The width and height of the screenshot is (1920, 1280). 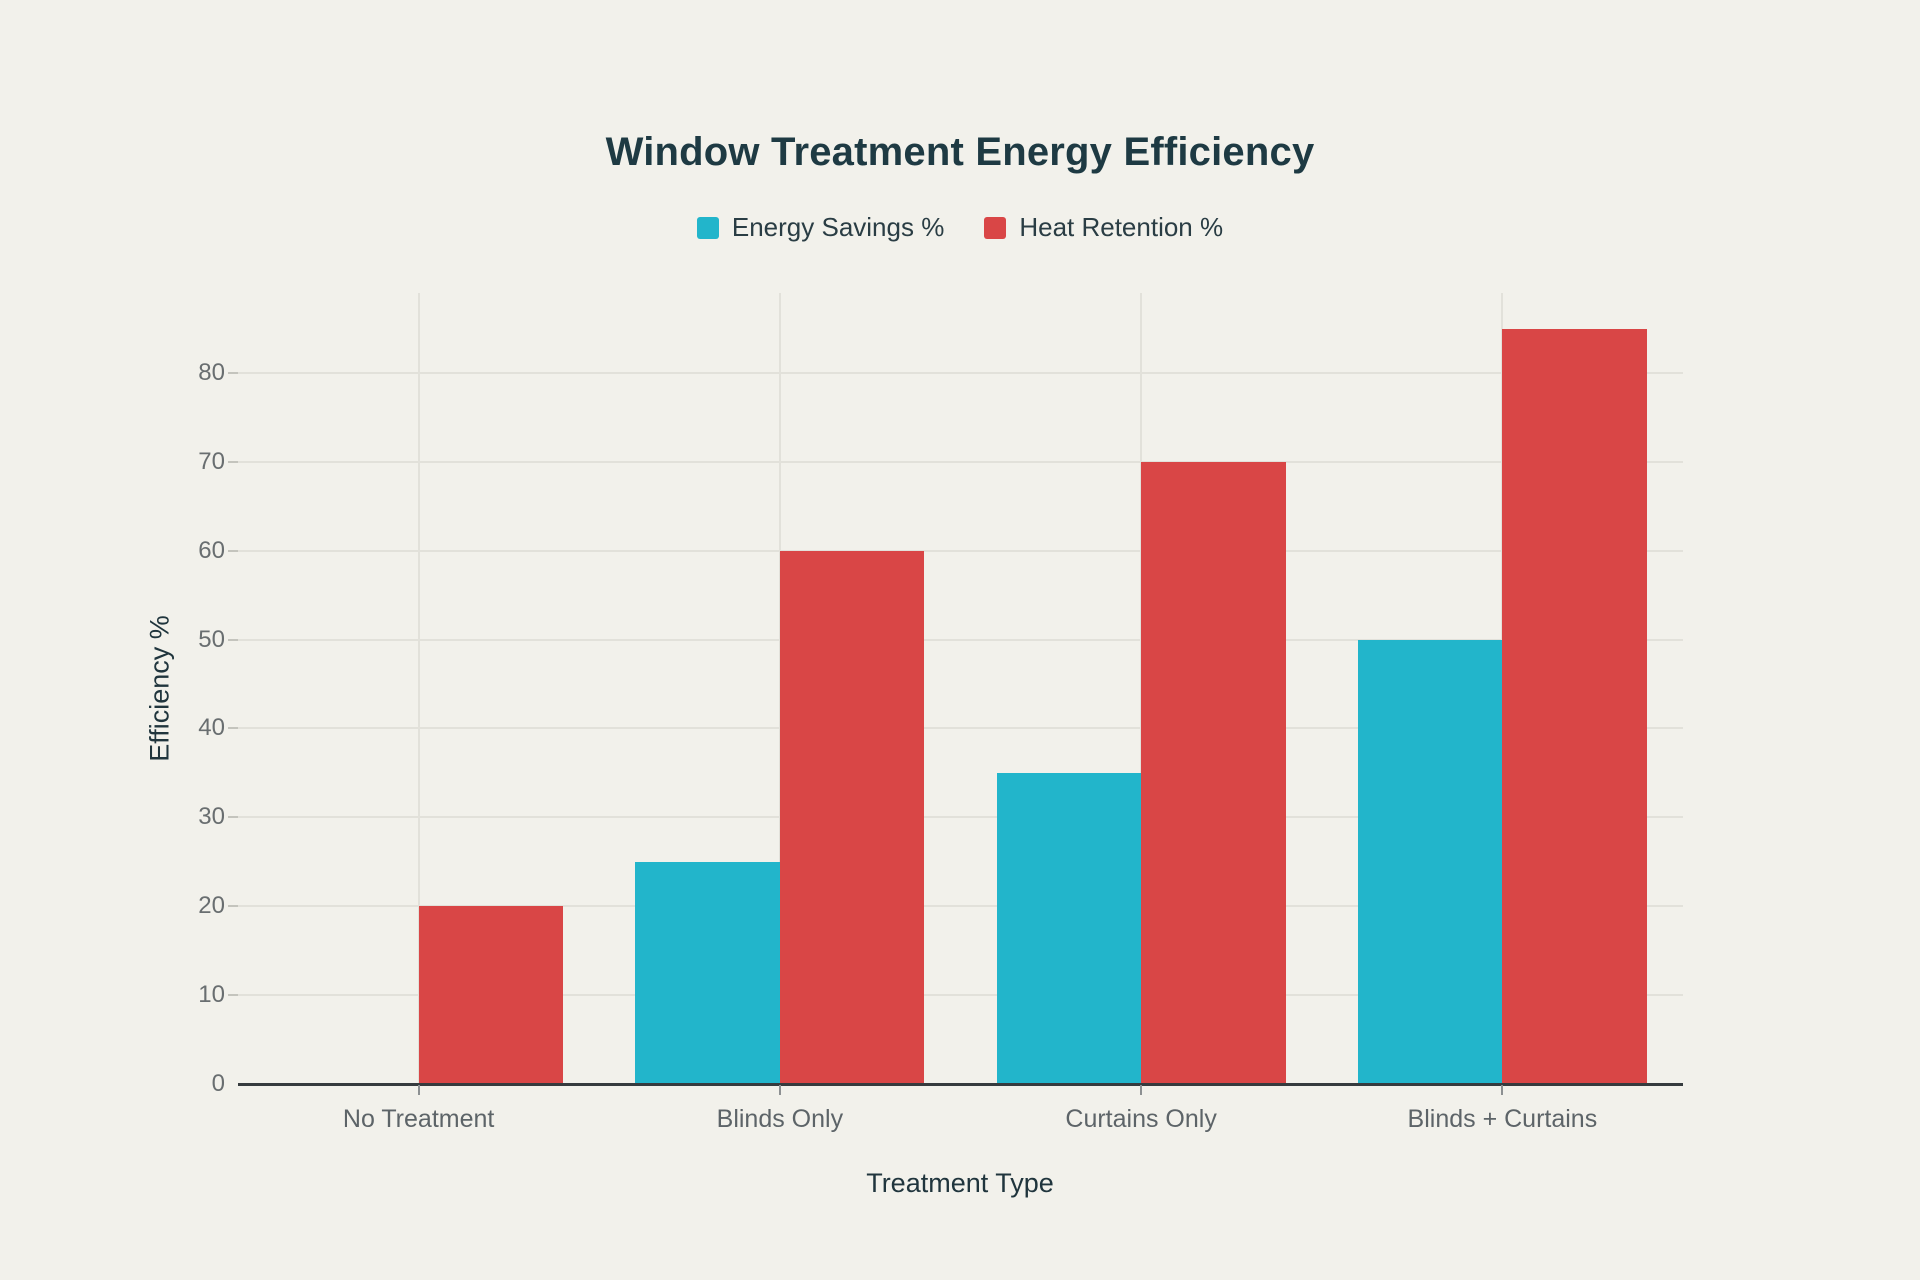 What do you see at coordinates (960, 1183) in the screenshot?
I see `x-axis-title: Treatment Type` at bounding box center [960, 1183].